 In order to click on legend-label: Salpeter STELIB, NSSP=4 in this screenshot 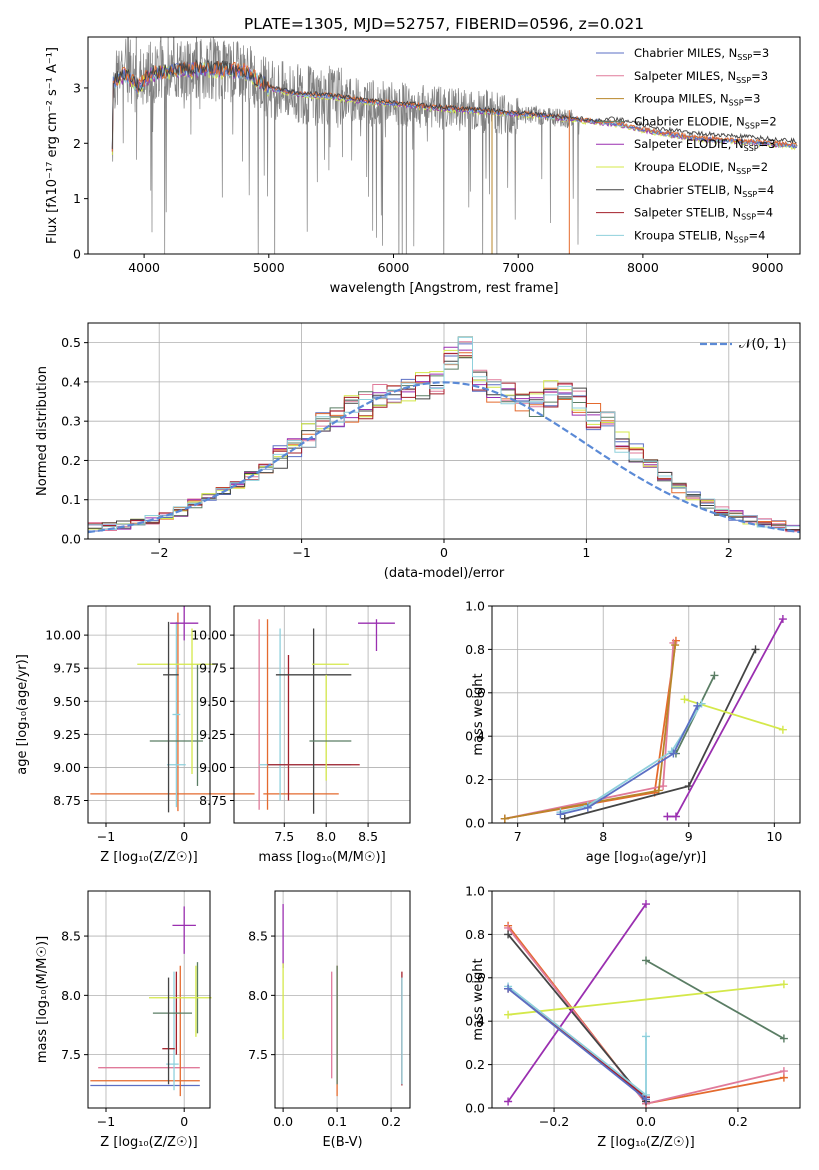, I will do `click(703, 214)`.